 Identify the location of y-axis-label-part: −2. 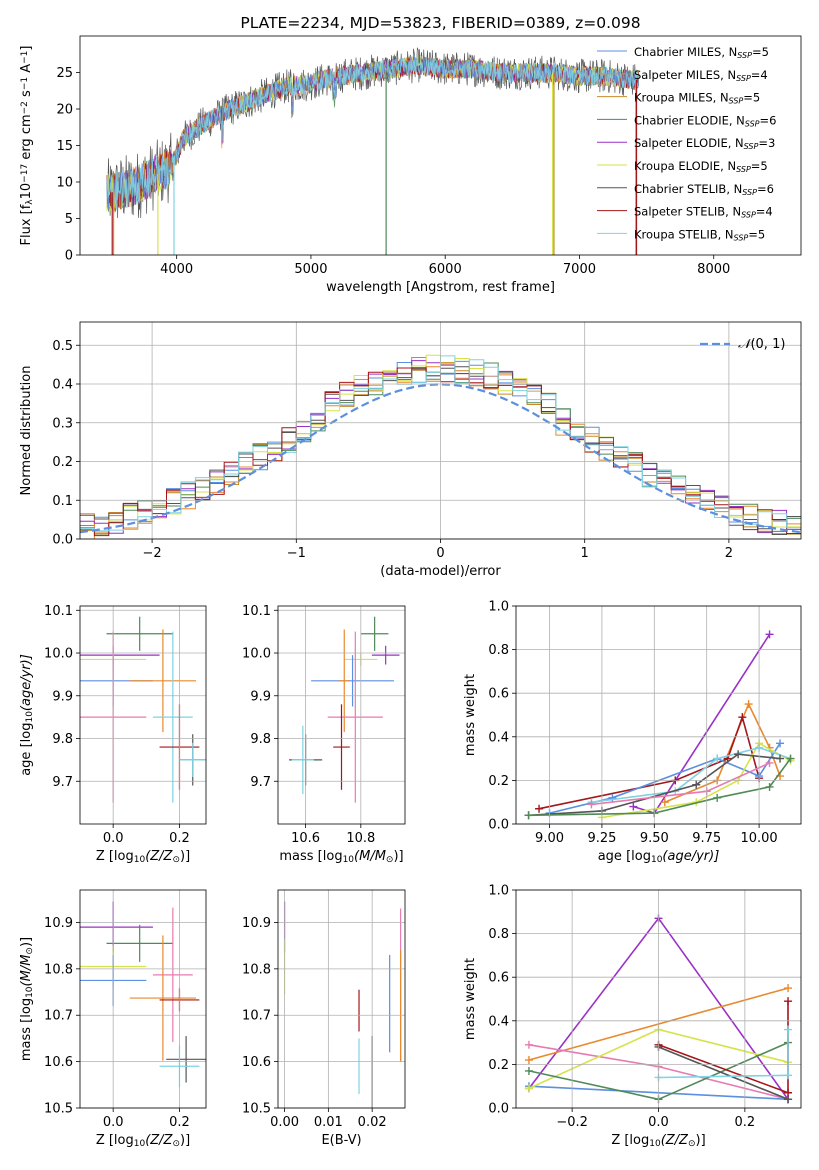
(25, 107).